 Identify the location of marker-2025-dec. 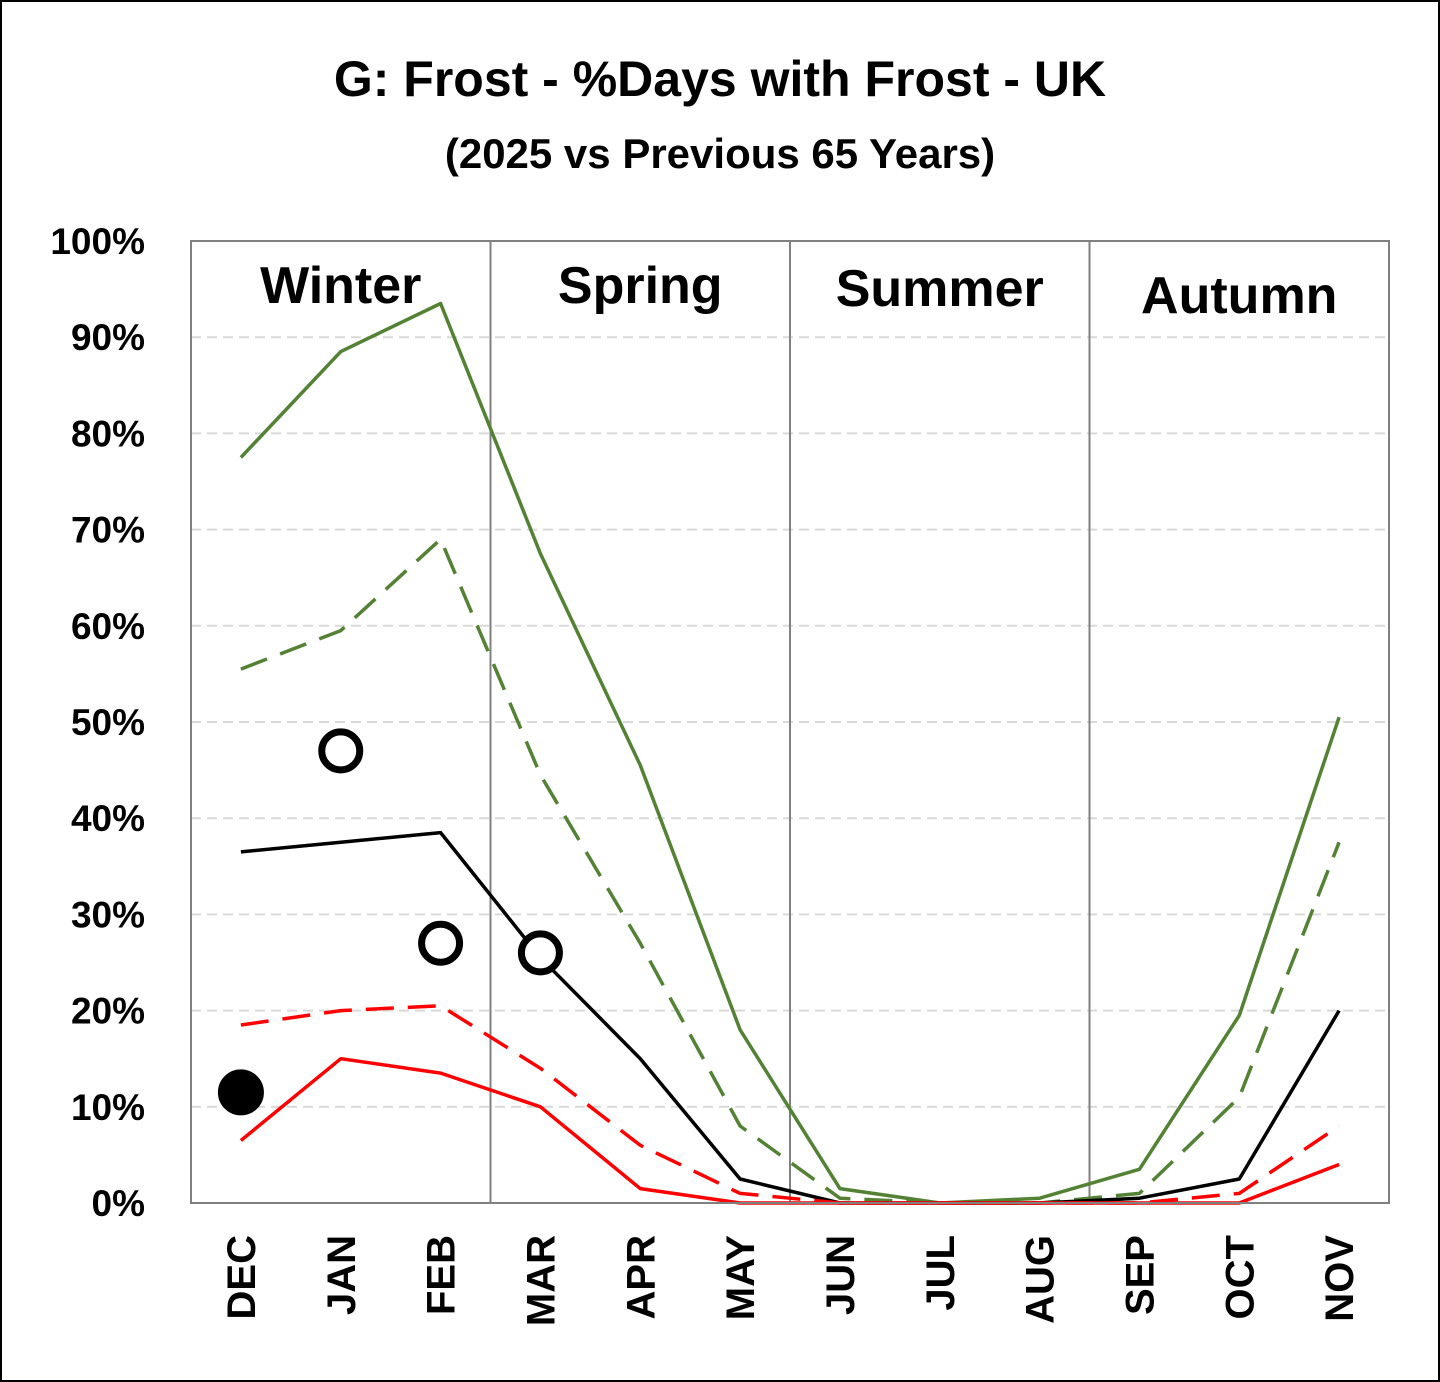
(240, 1092).